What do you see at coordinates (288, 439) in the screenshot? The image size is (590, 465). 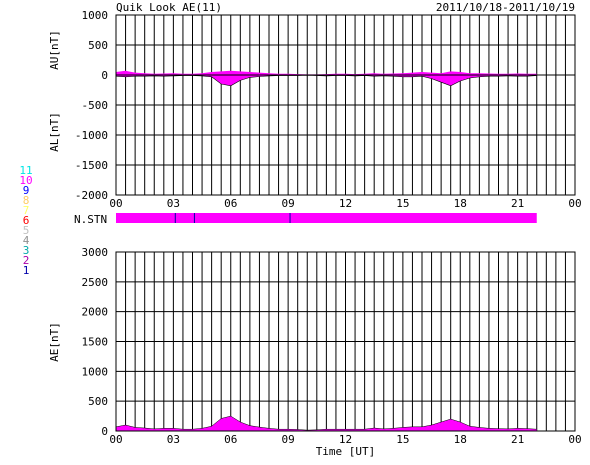 I see `ae-x-tick-label: 09` at bounding box center [288, 439].